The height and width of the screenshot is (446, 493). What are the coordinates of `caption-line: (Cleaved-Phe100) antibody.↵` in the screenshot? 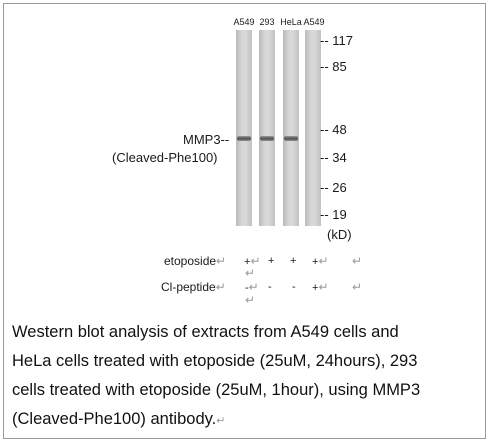 It's located at (119, 419).